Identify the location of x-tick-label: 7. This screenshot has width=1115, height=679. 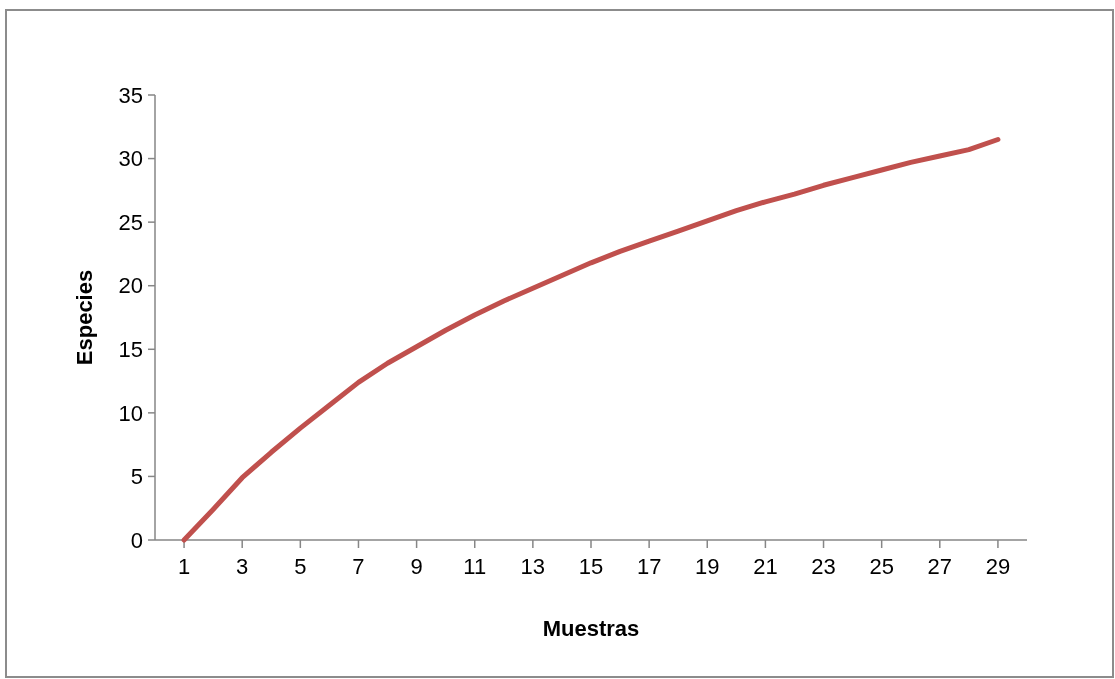
(358, 566).